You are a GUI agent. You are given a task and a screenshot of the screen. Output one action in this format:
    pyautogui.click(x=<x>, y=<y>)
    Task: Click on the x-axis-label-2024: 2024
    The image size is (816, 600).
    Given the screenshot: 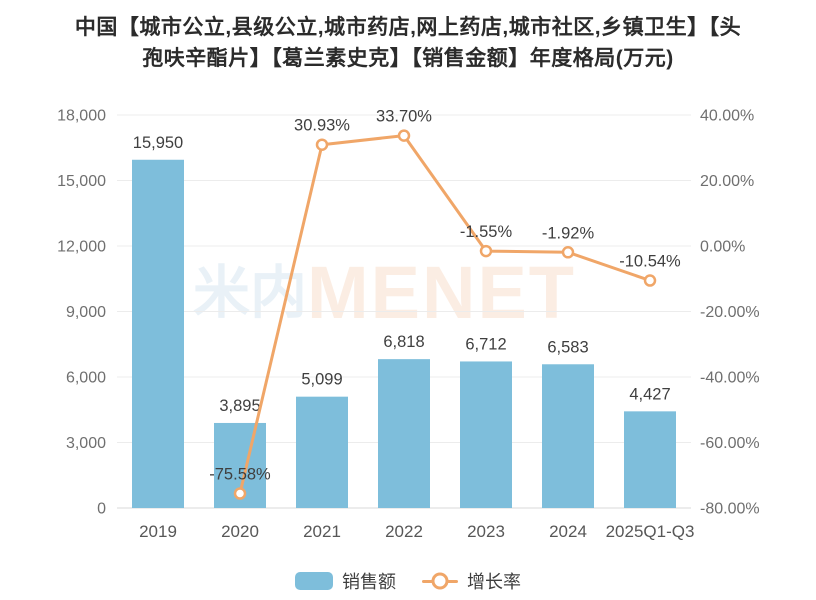 What is the action you would take?
    pyautogui.click(x=568, y=531)
    